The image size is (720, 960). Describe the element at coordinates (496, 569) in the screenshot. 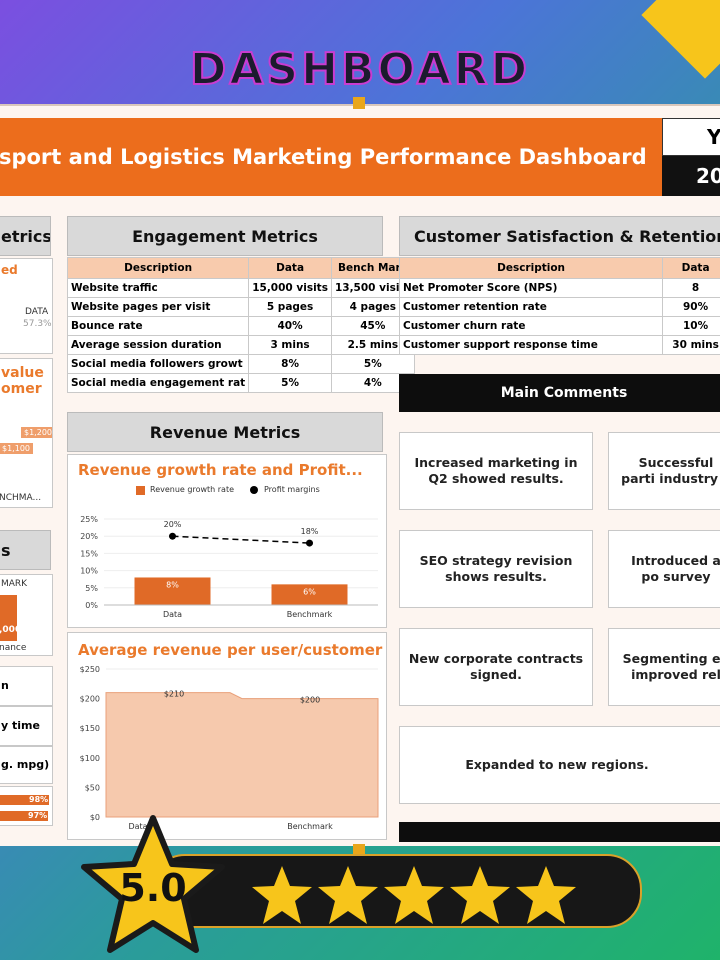

I see `comment-card: SEO strategy revision shows results.` at that location.